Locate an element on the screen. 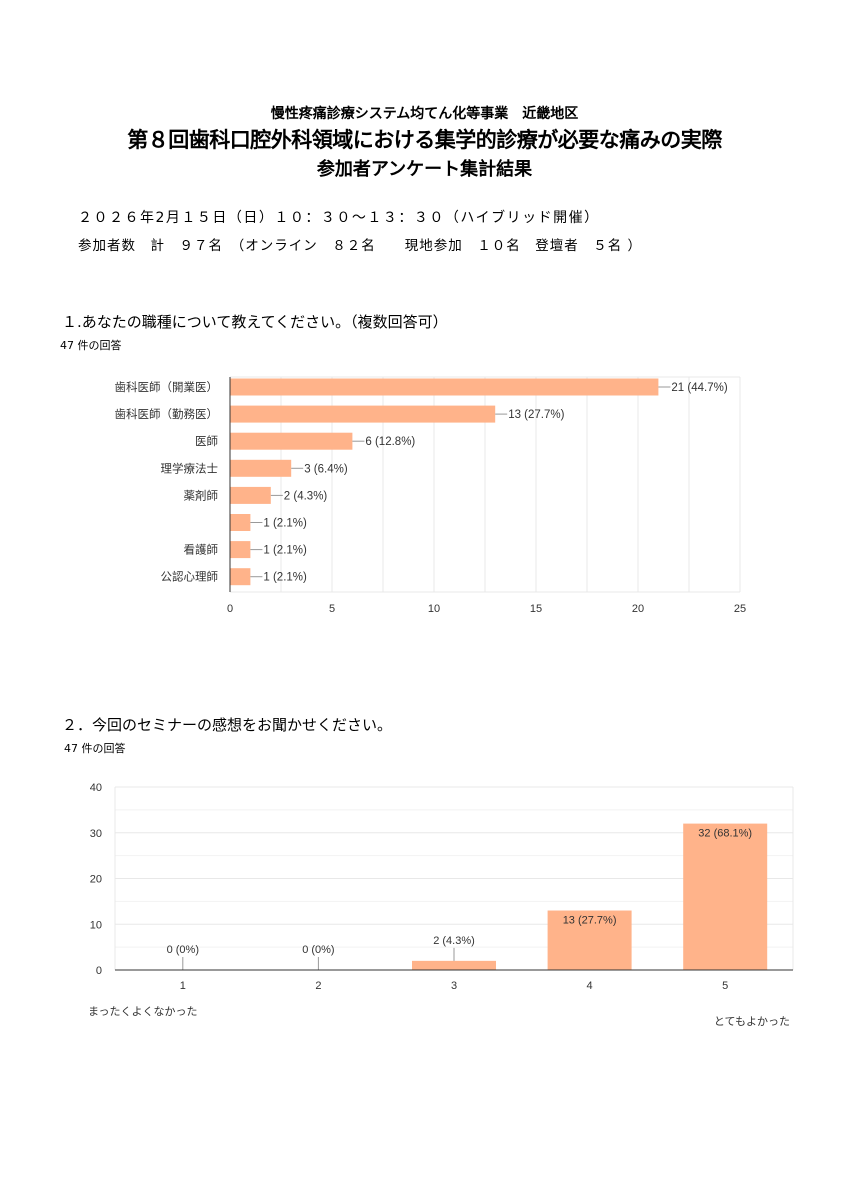  x-tick-label: 25 is located at coordinates (740, 609).